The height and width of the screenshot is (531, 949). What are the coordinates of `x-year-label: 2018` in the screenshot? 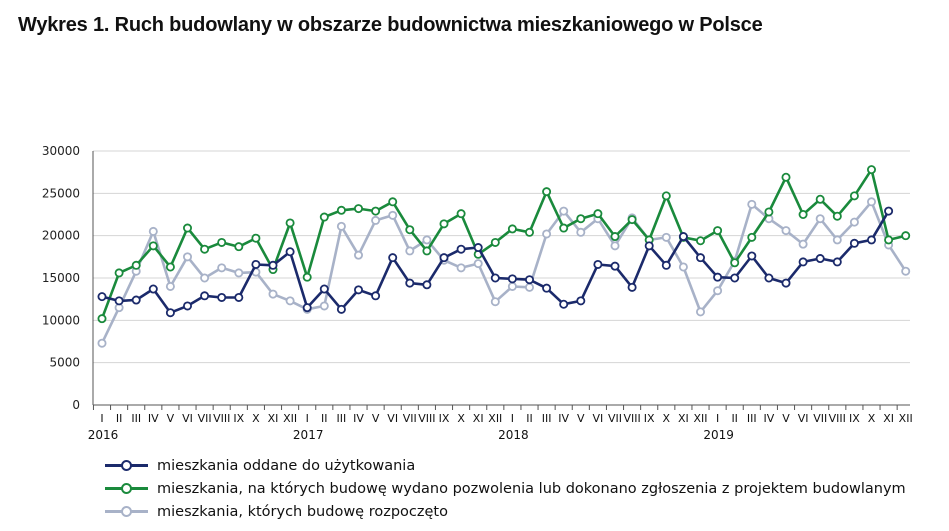 It's located at (513, 435).